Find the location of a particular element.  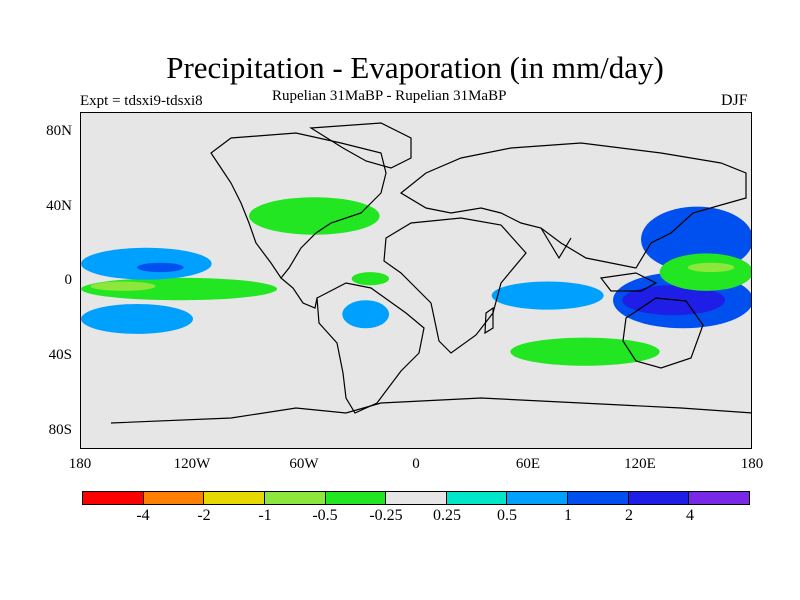

y-tick-label-0: 0 is located at coordinates (68, 280).